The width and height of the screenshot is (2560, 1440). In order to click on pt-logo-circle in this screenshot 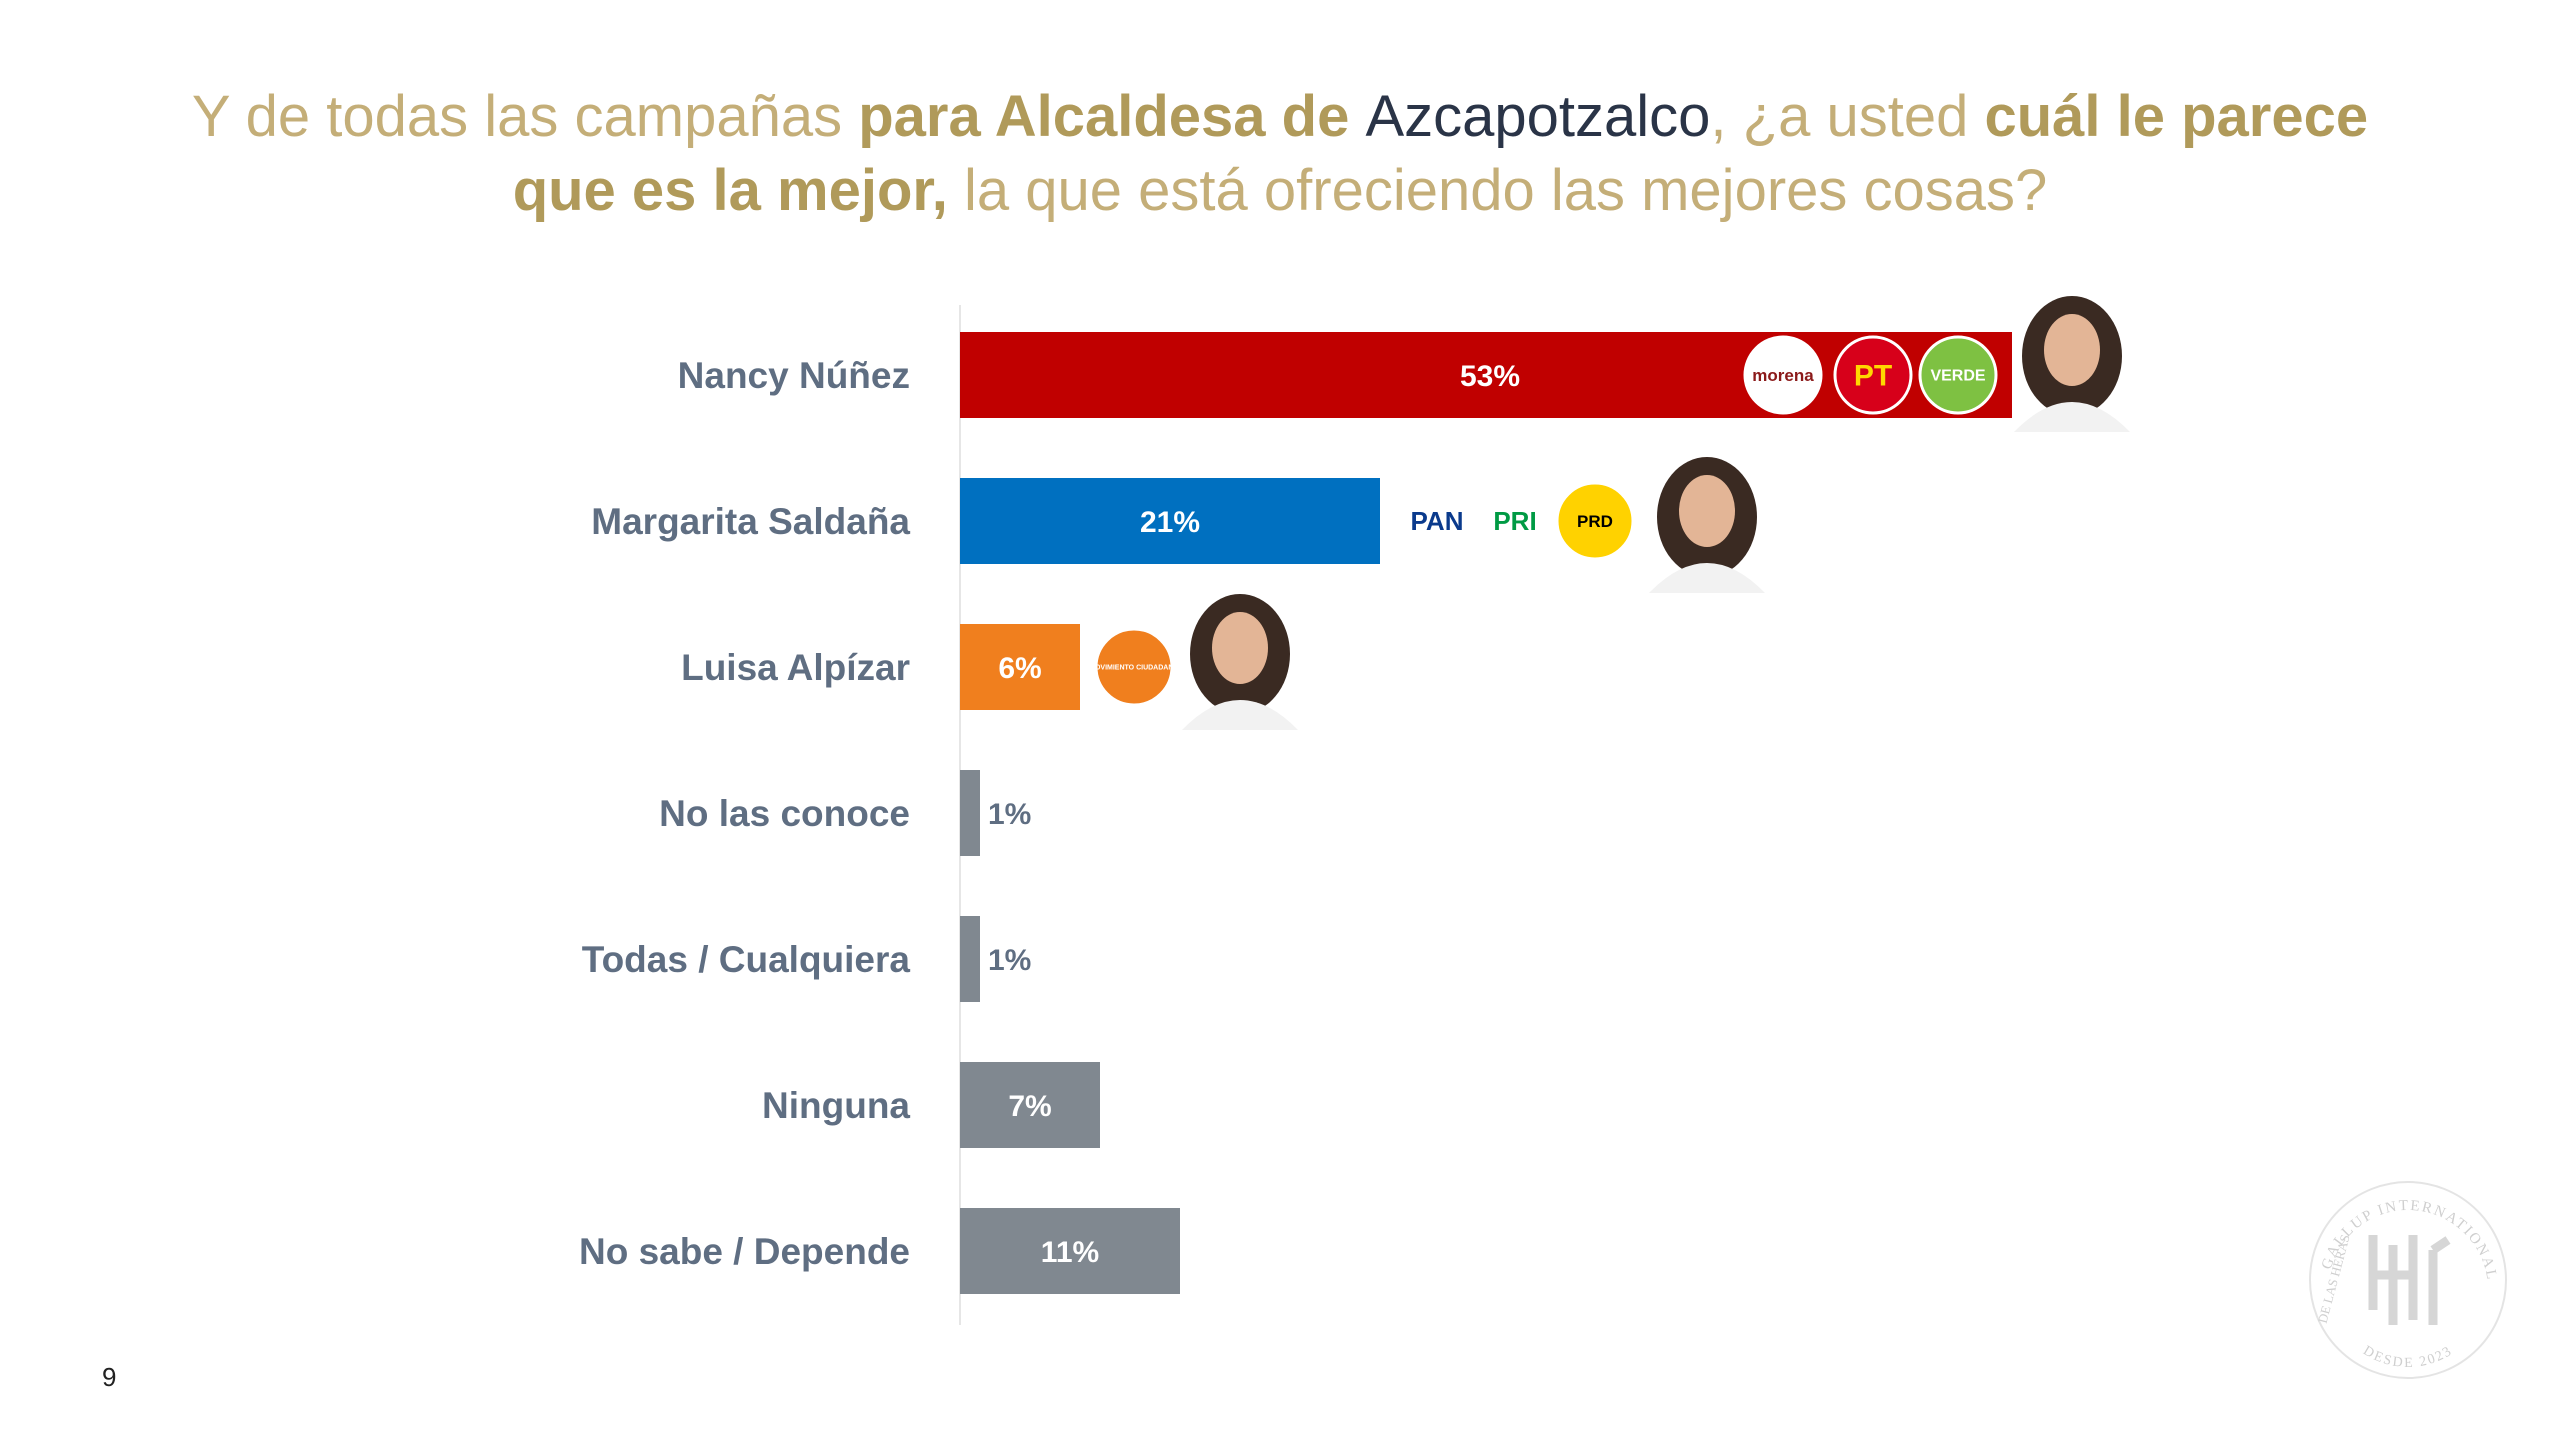, I will do `click(1873, 375)`.